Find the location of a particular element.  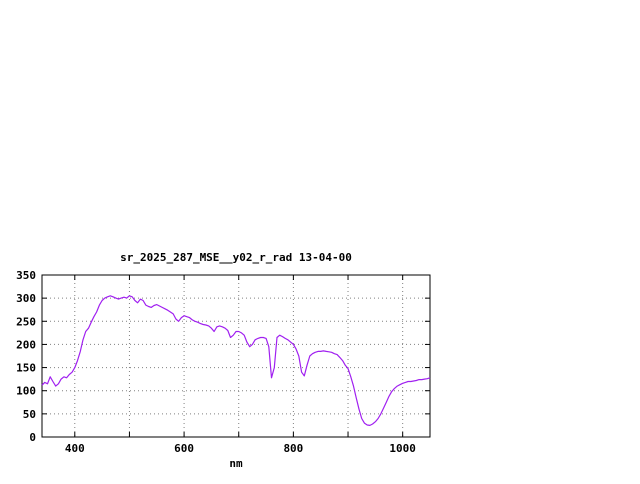

x-tick-label: 600 is located at coordinates (184, 448).